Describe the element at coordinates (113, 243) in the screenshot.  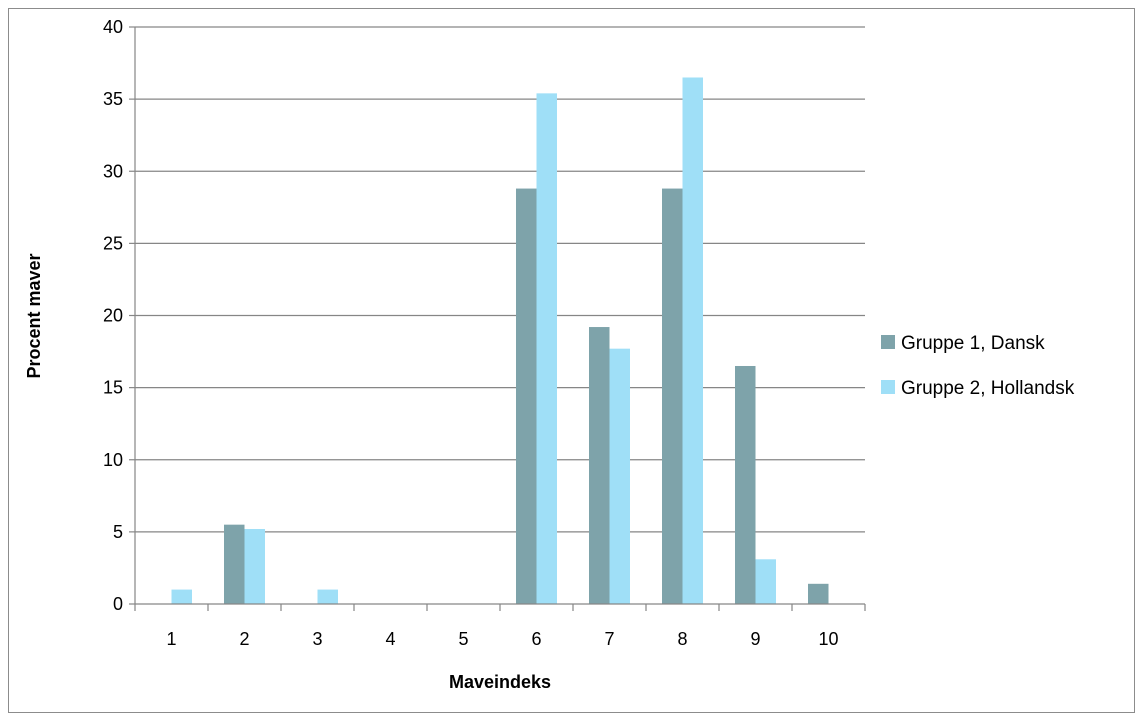
I see `y-tick-label: 25` at that location.